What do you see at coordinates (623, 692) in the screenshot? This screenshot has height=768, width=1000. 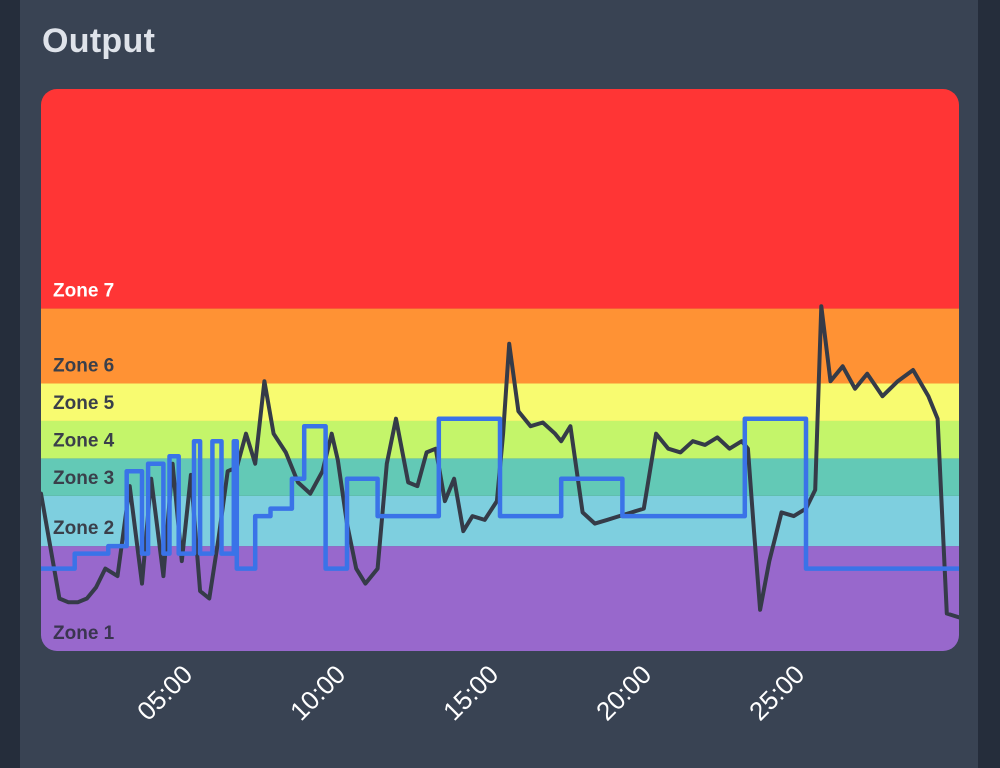 I see `x-tick-label: 20:00` at bounding box center [623, 692].